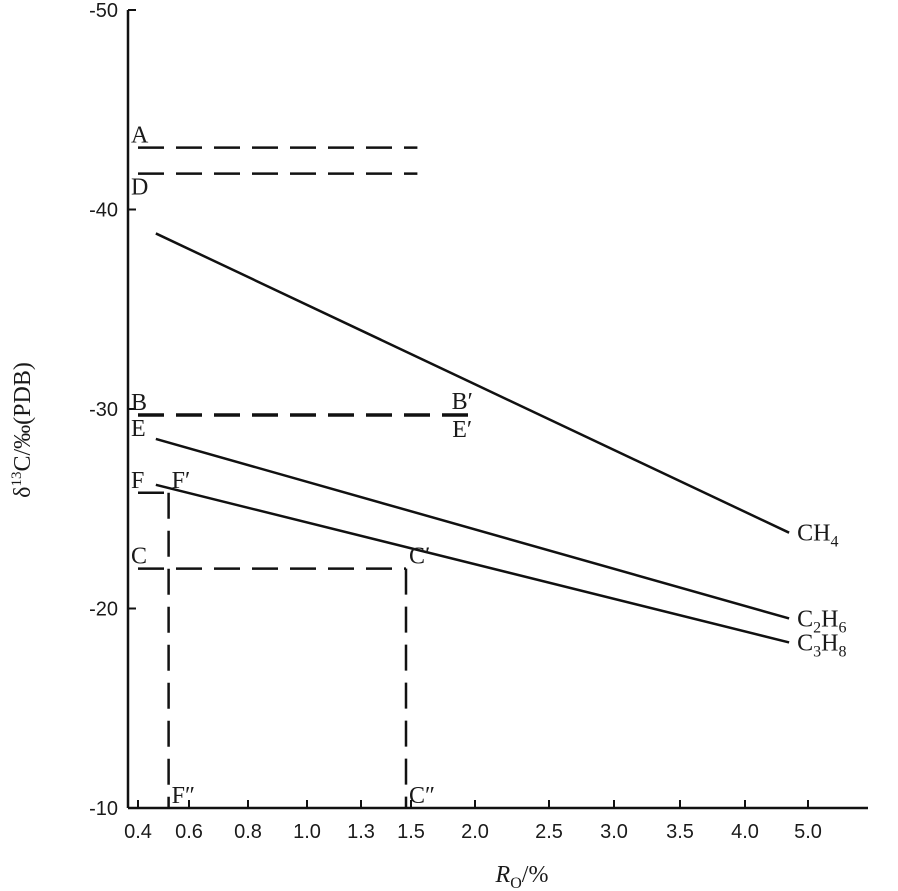  What do you see at coordinates (411, 832) in the screenshot?
I see `x-tick-label: 1.5` at bounding box center [411, 832].